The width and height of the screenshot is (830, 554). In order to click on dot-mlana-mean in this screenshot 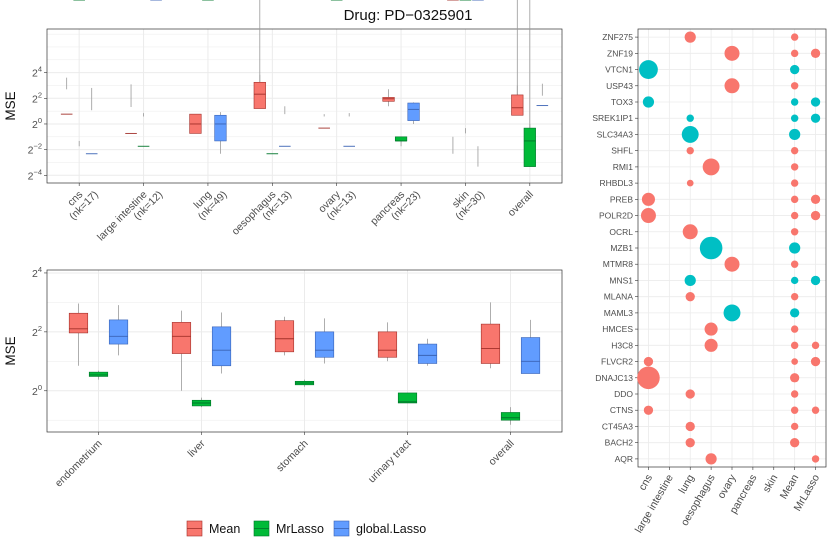, I will do `click(794, 296)`.